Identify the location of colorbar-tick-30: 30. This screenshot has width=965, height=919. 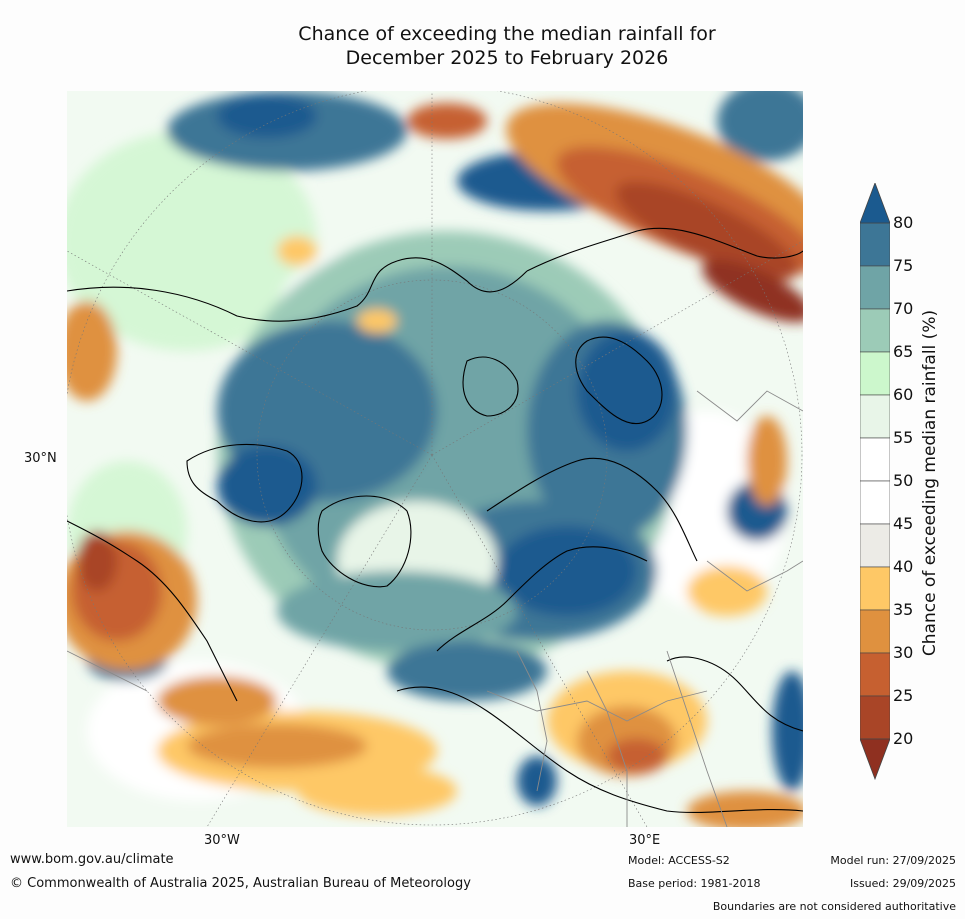
(903, 652).